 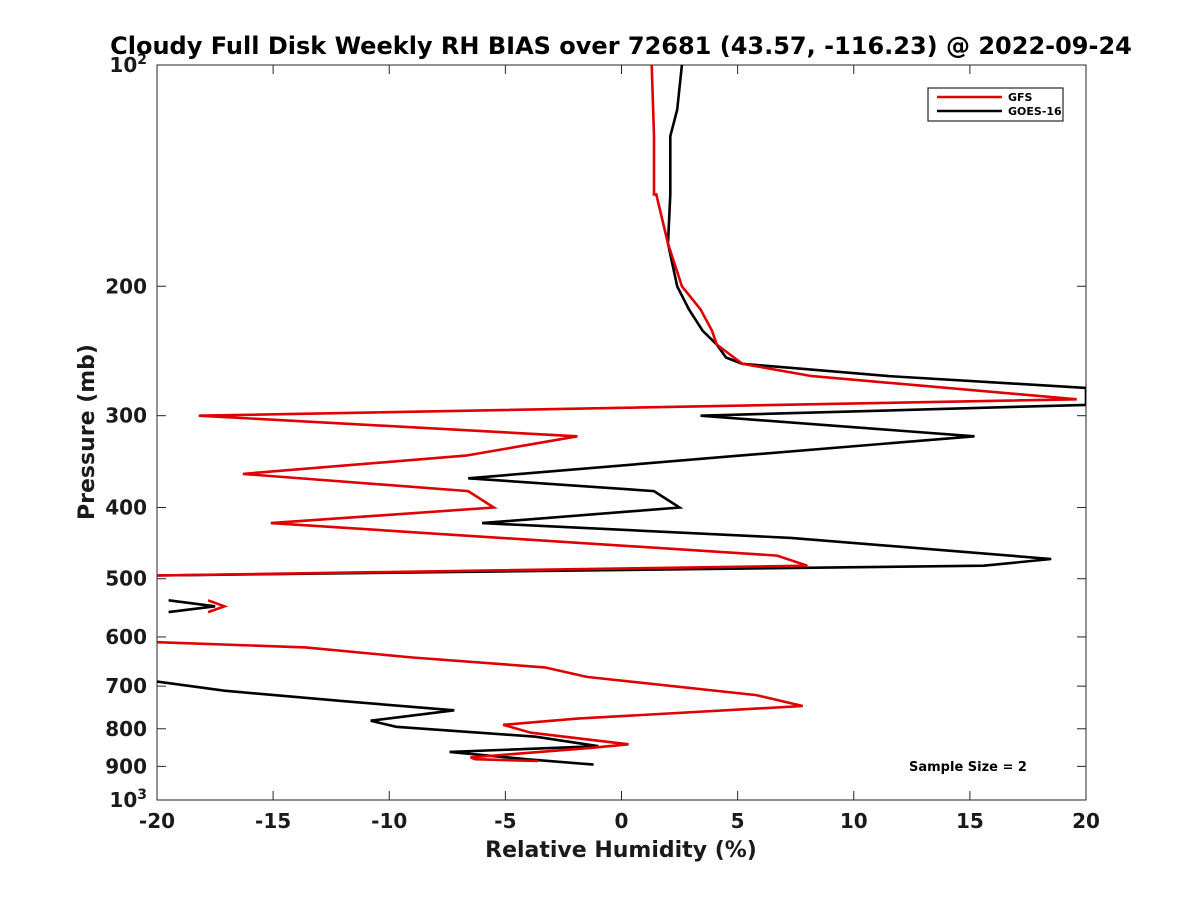 I want to click on legend-box, so click(x=995, y=104).